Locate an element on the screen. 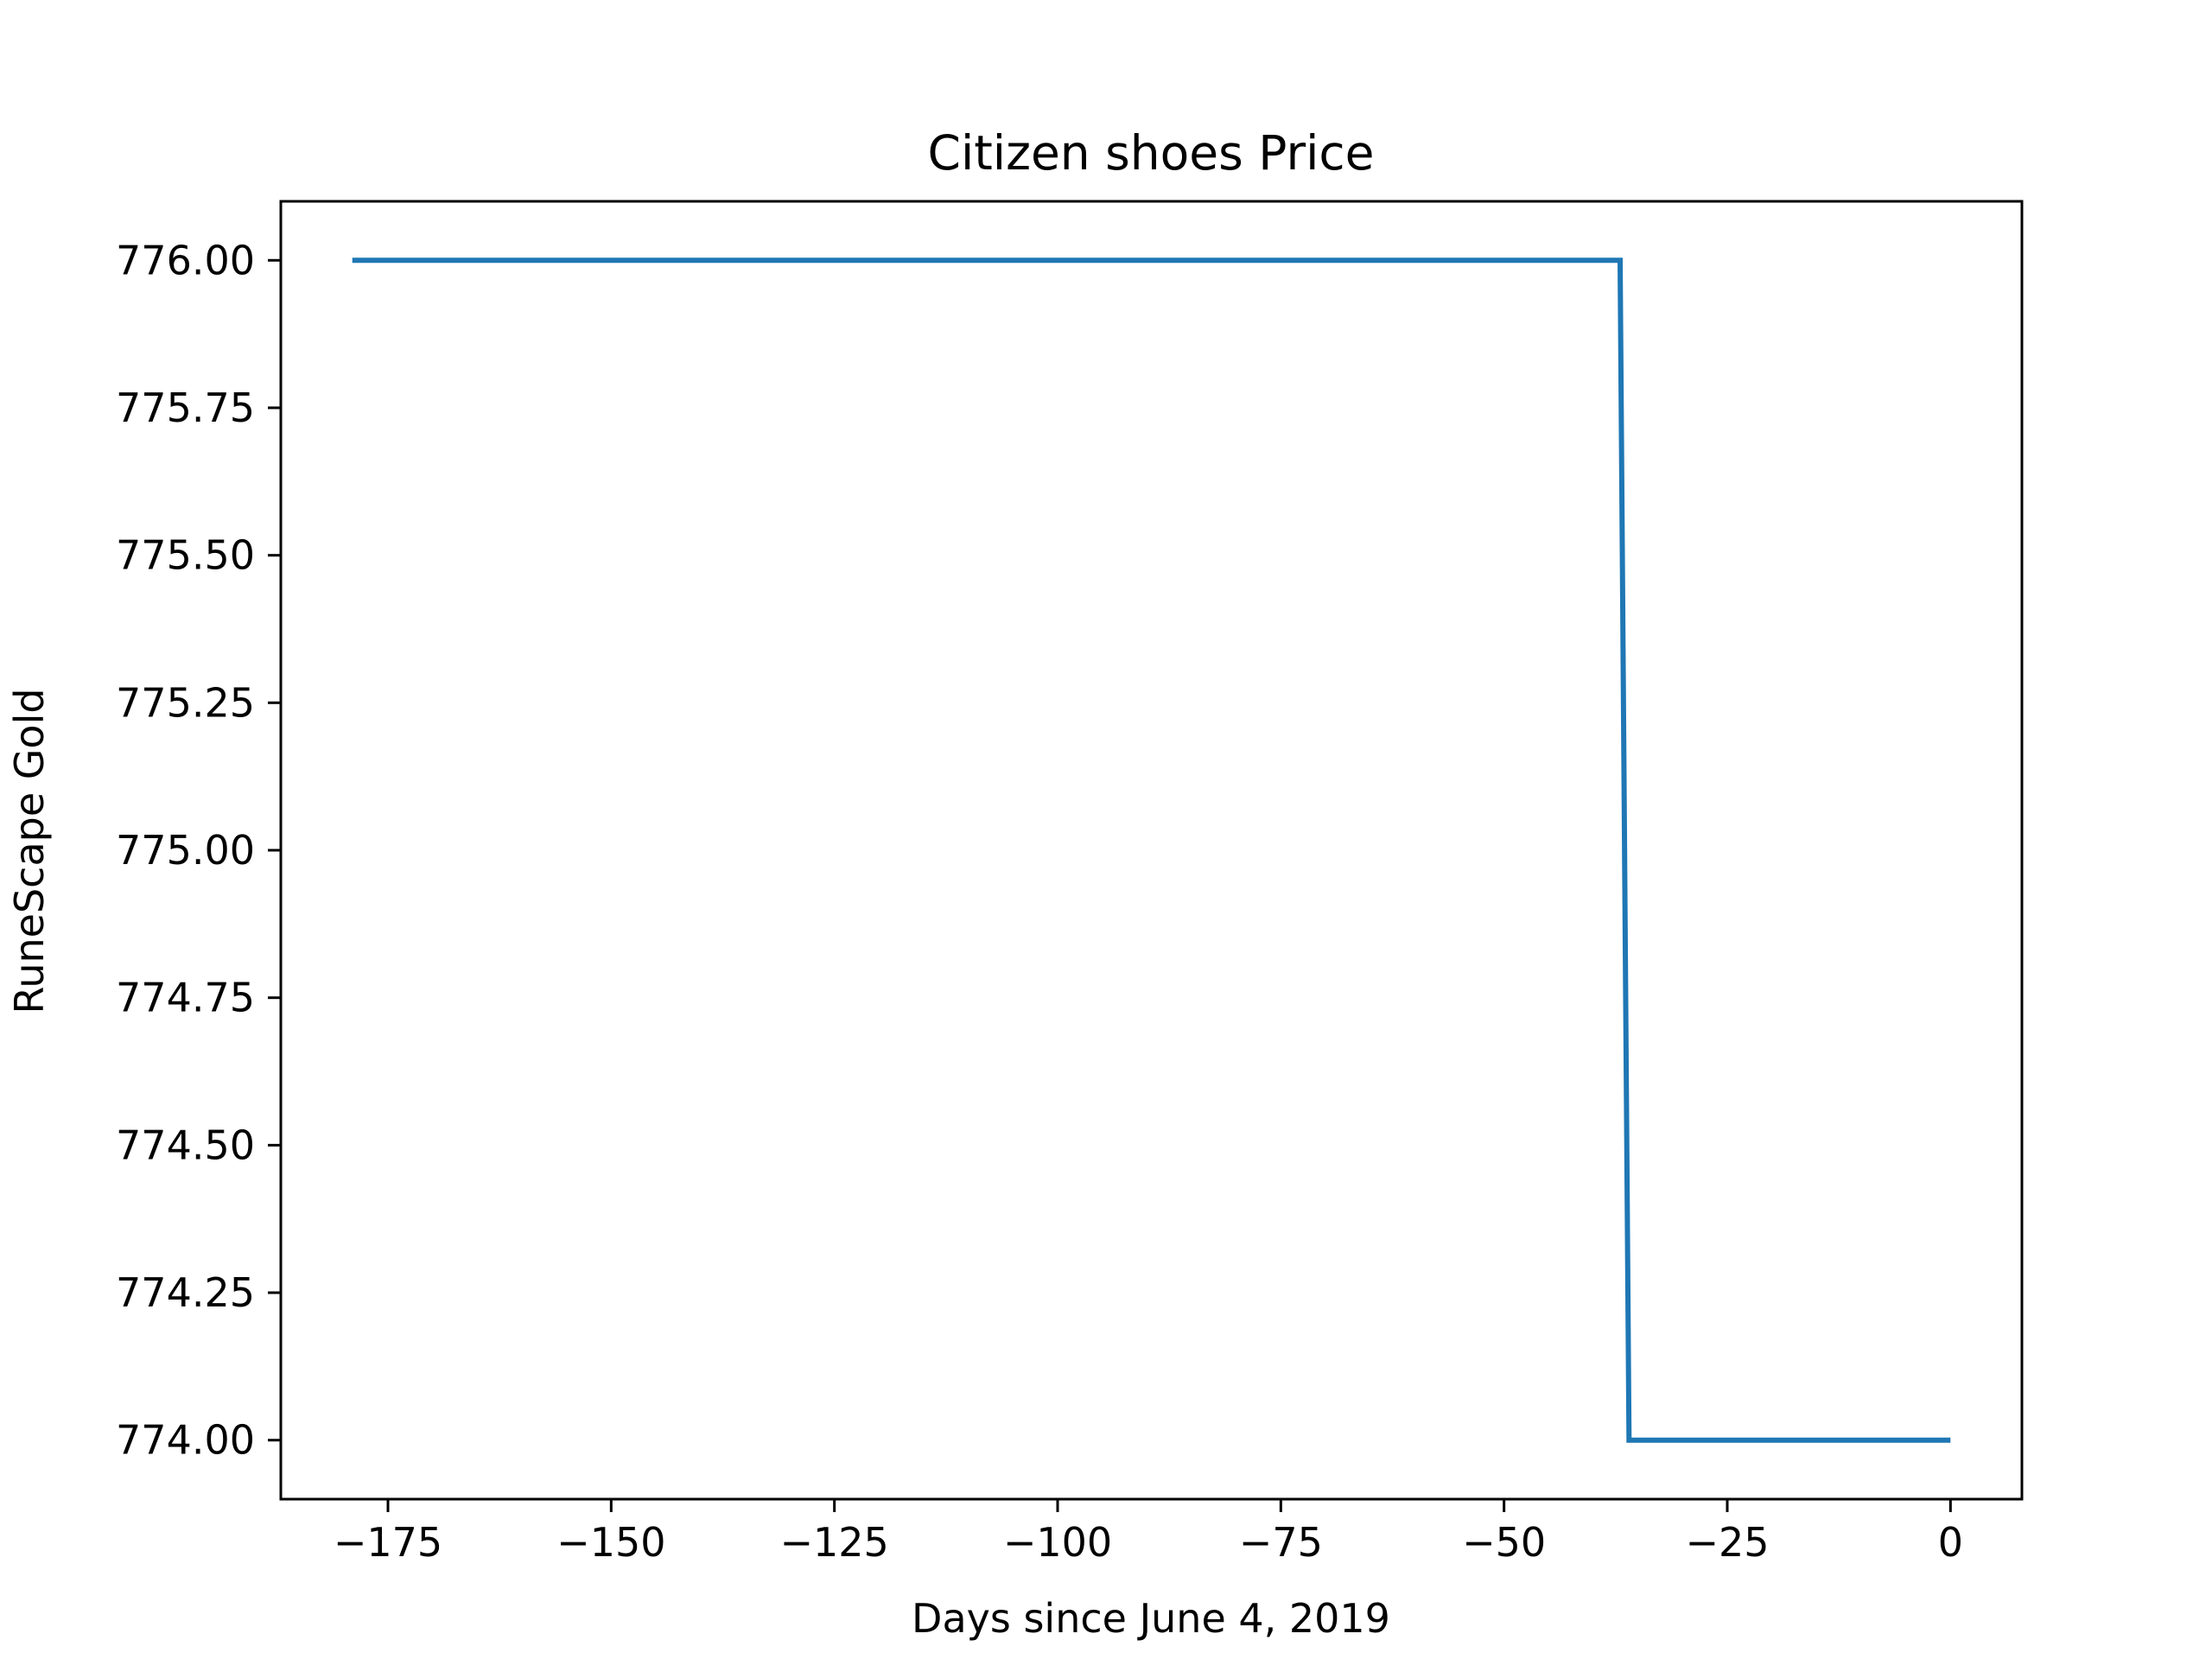 This screenshot has height=1659, width=2212. x-tick-label: −25 is located at coordinates (1727, 1542).